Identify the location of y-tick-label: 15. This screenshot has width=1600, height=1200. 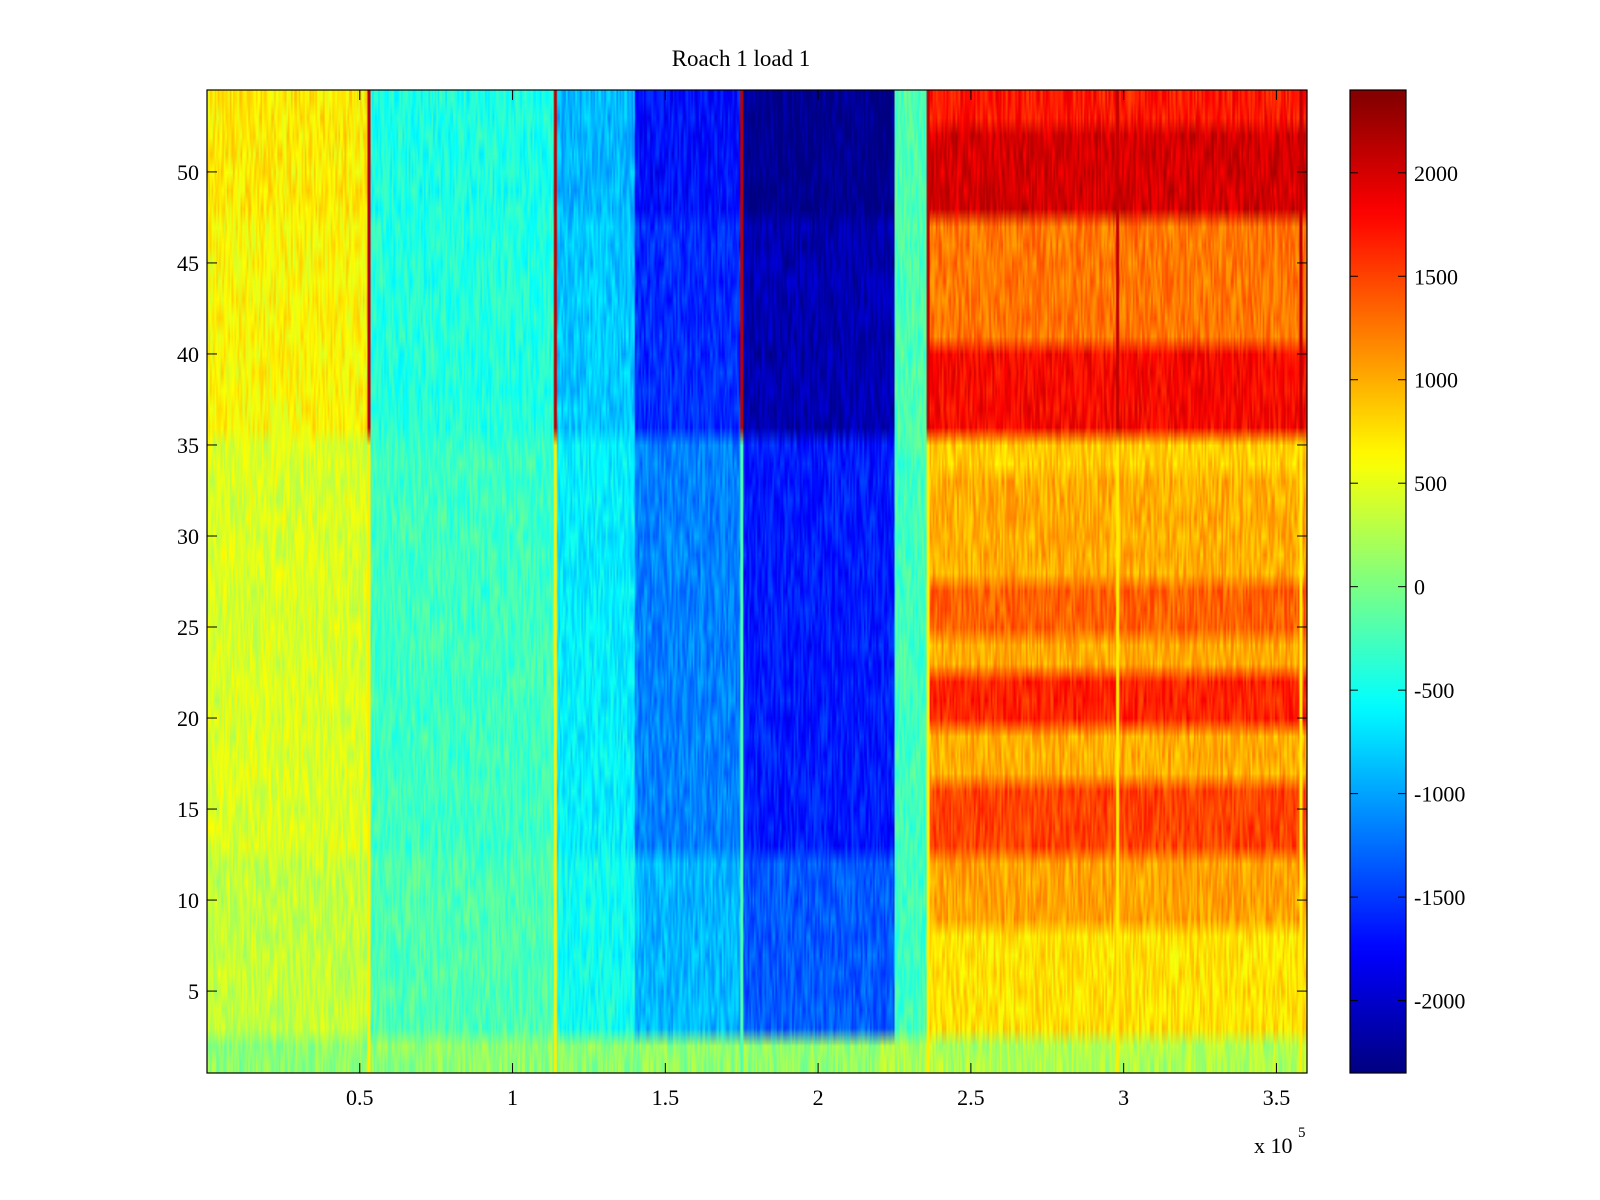
(188, 809).